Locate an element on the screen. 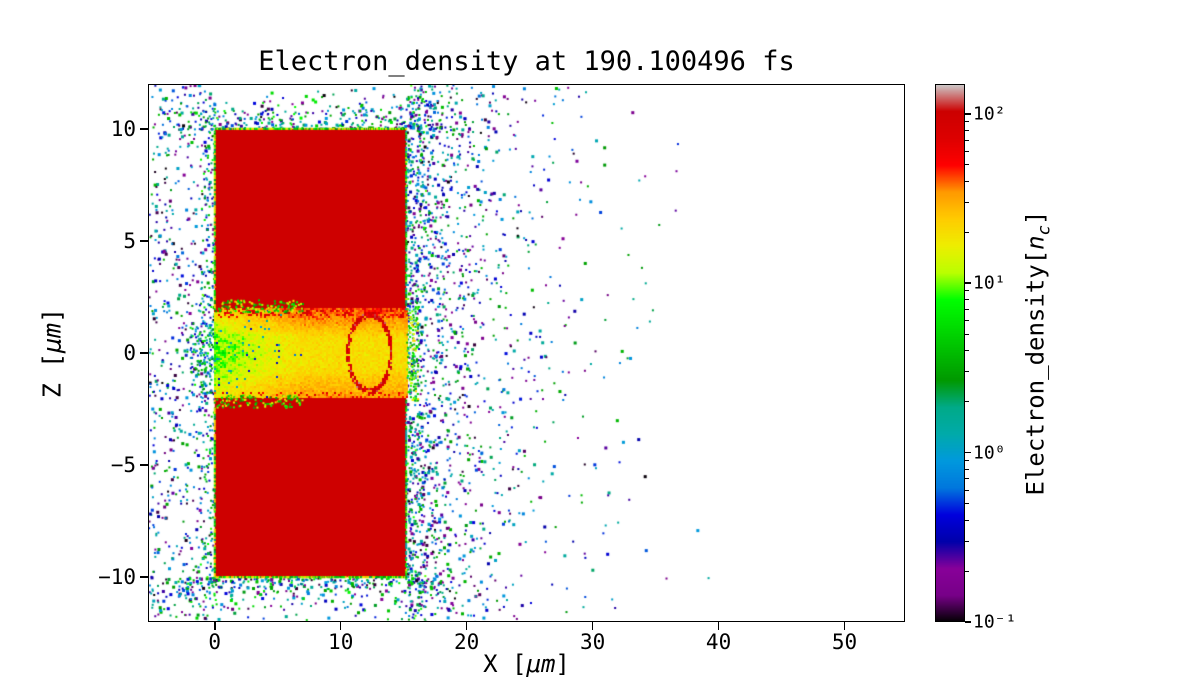 The width and height of the screenshot is (1200, 700). colorbar-tick-label: 10² is located at coordinates (989, 114).